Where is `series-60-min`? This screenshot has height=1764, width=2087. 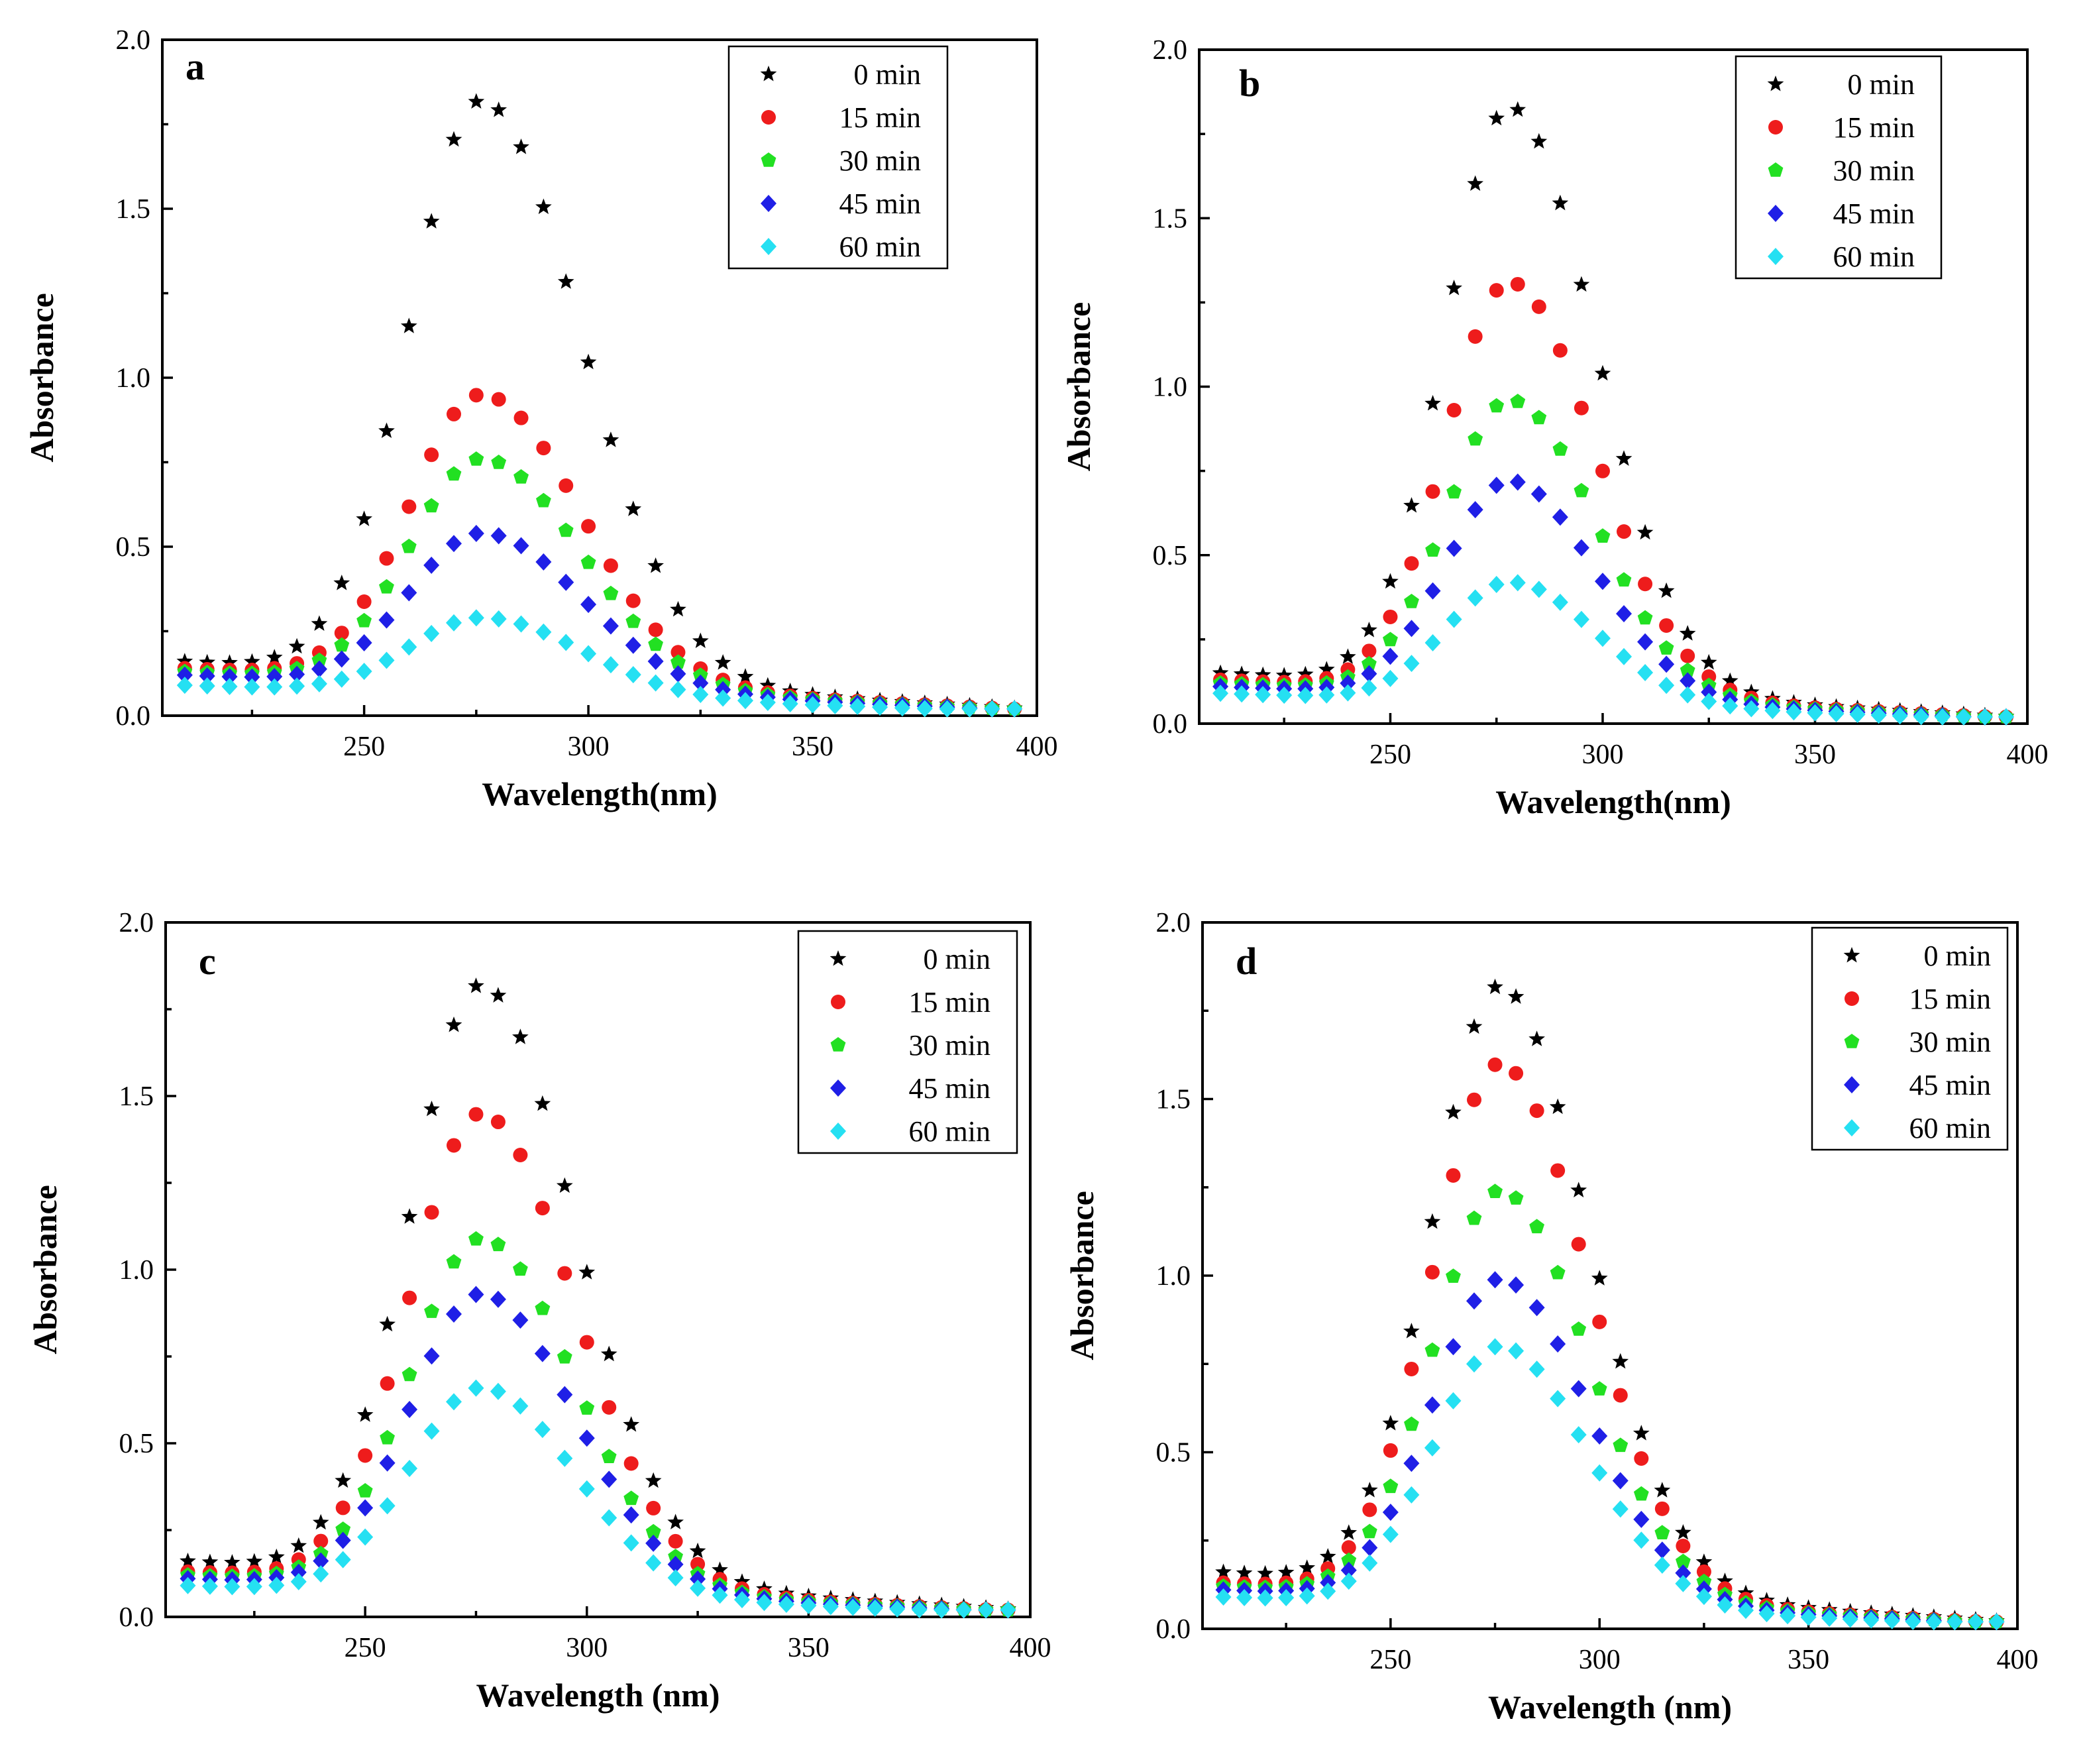 series-60-min is located at coordinates (1610, 1484).